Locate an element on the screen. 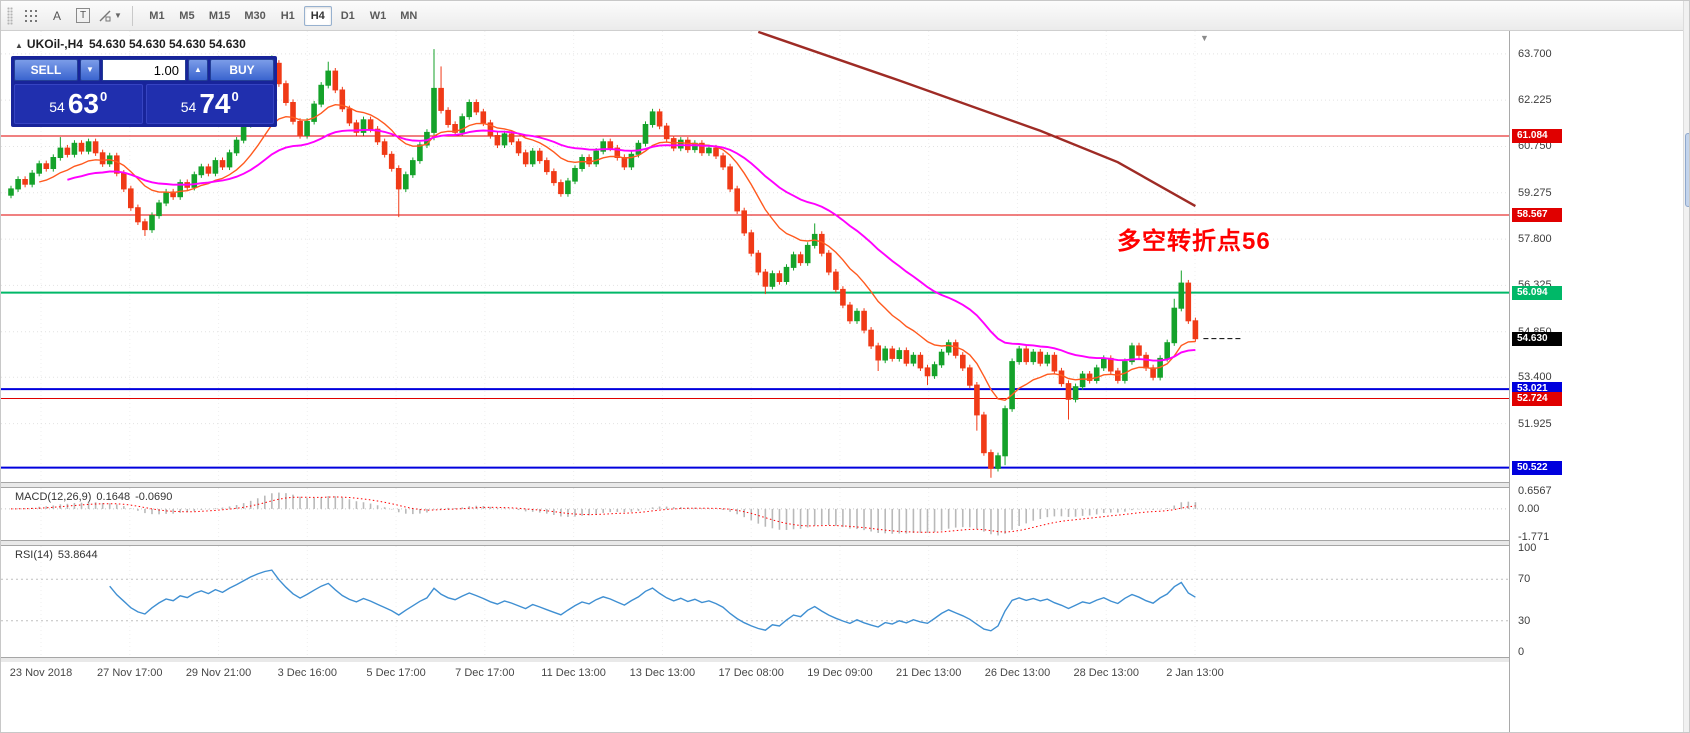 Image resolution: width=1690 pixels, height=733 pixels. text-box-icon: T is located at coordinates (83, 15).